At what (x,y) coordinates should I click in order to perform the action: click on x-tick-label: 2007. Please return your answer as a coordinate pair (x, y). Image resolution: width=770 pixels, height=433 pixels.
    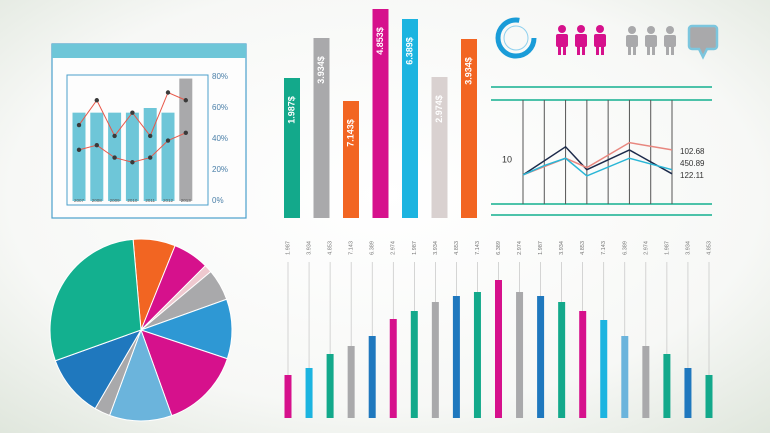
    Looking at the image, I should click on (79, 200).